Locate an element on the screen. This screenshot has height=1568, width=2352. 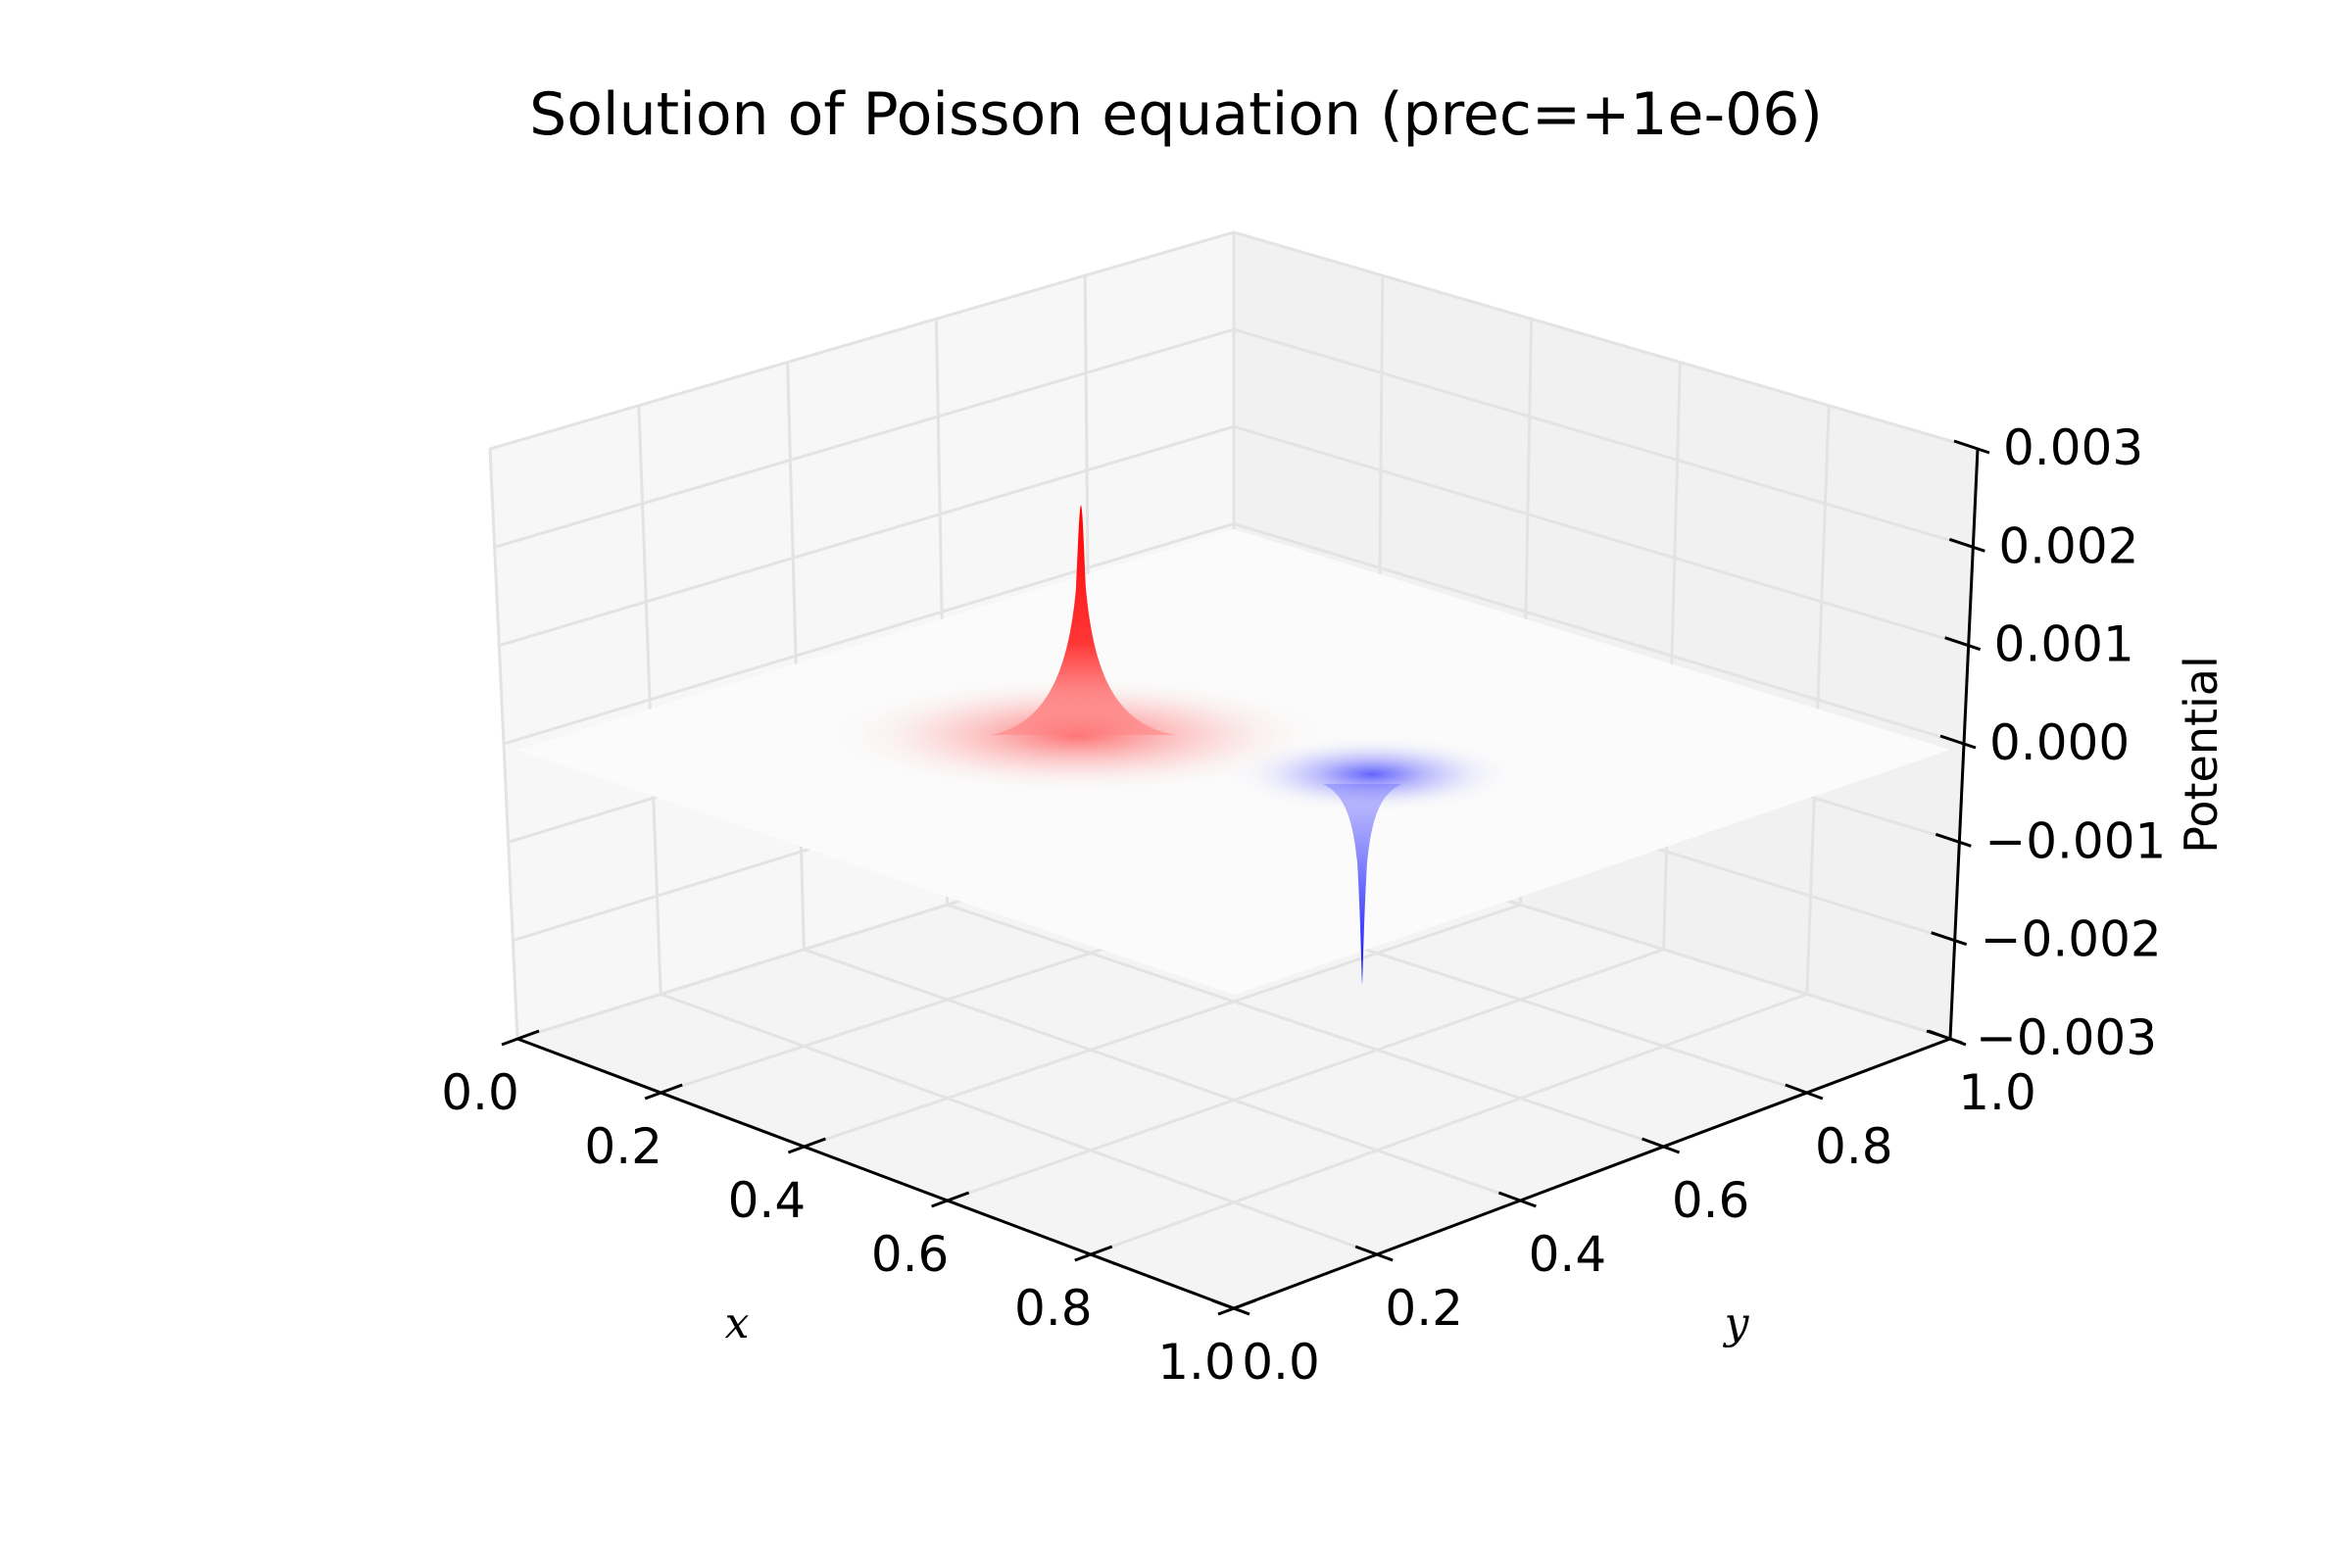
x-tick-label: 0.0 is located at coordinates (480, 1092).